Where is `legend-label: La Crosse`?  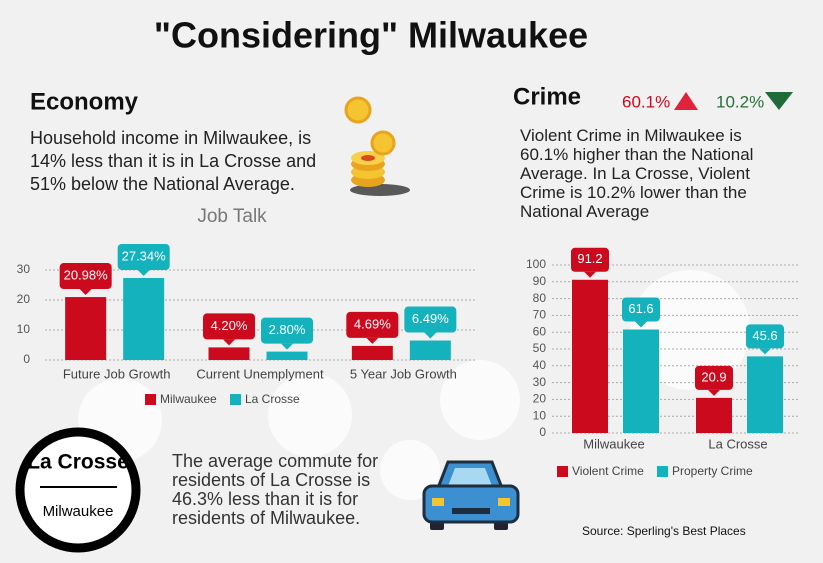 legend-label: La Crosse is located at coordinates (272, 399).